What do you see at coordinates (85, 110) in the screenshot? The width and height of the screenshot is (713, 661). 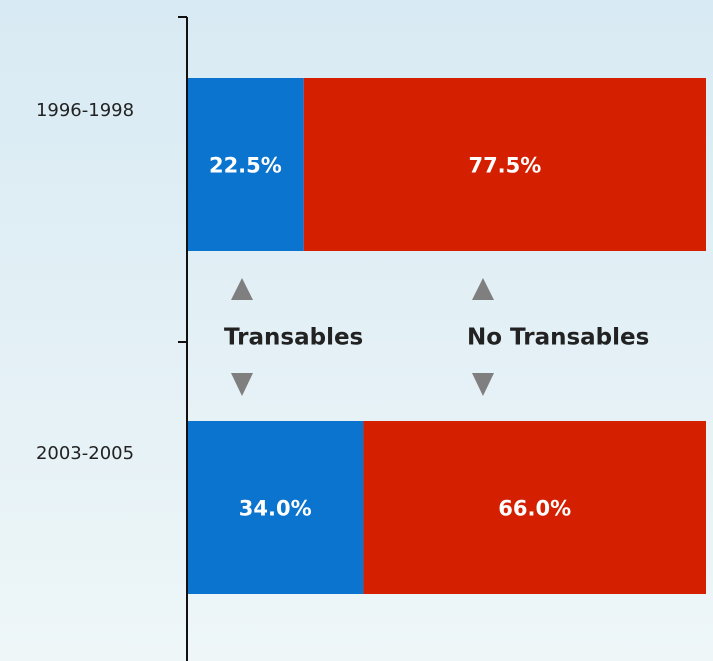 I see `category-label: 1996-1998` at bounding box center [85, 110].